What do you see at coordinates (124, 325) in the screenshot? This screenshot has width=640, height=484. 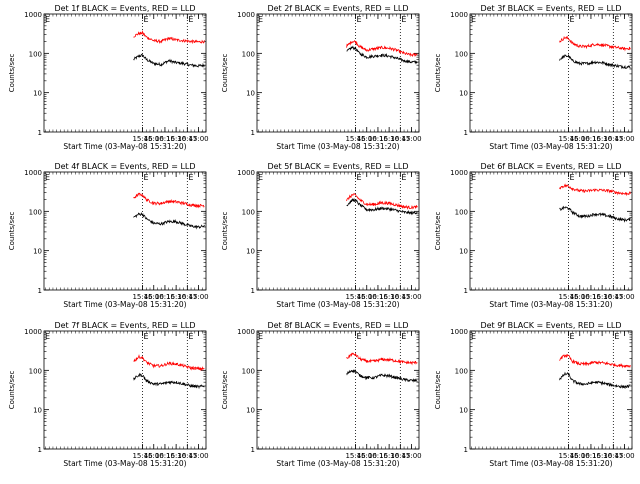 I see `panel-title: Det 7f BLACK = Events, RED = LLD` at bounding box center [124, 325].